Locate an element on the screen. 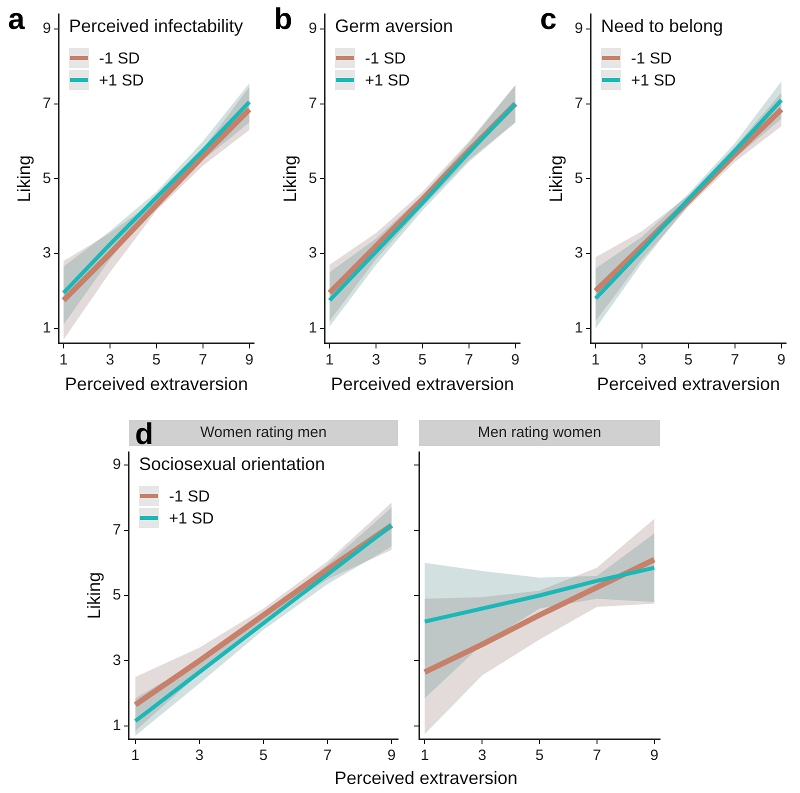  text: b is located at coordinates (283, 19).